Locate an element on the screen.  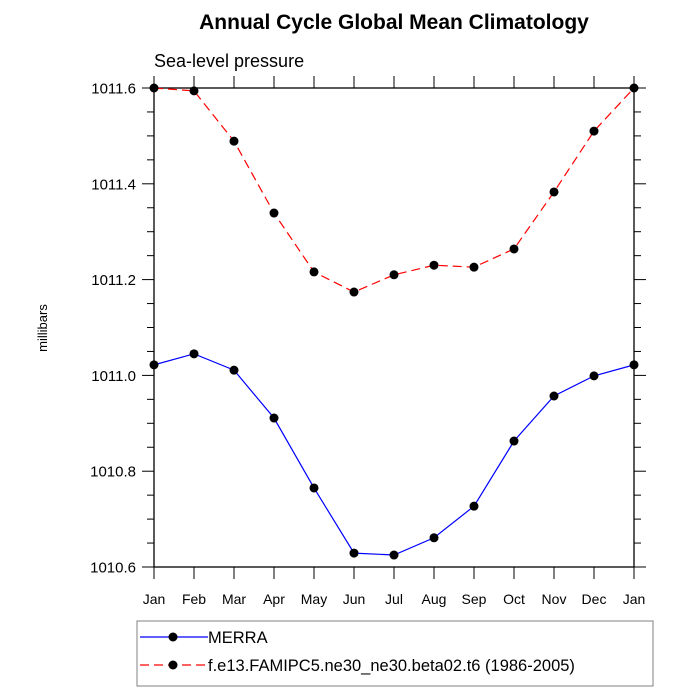
x-tick-label: Mar is located at coordinates (234, 599).